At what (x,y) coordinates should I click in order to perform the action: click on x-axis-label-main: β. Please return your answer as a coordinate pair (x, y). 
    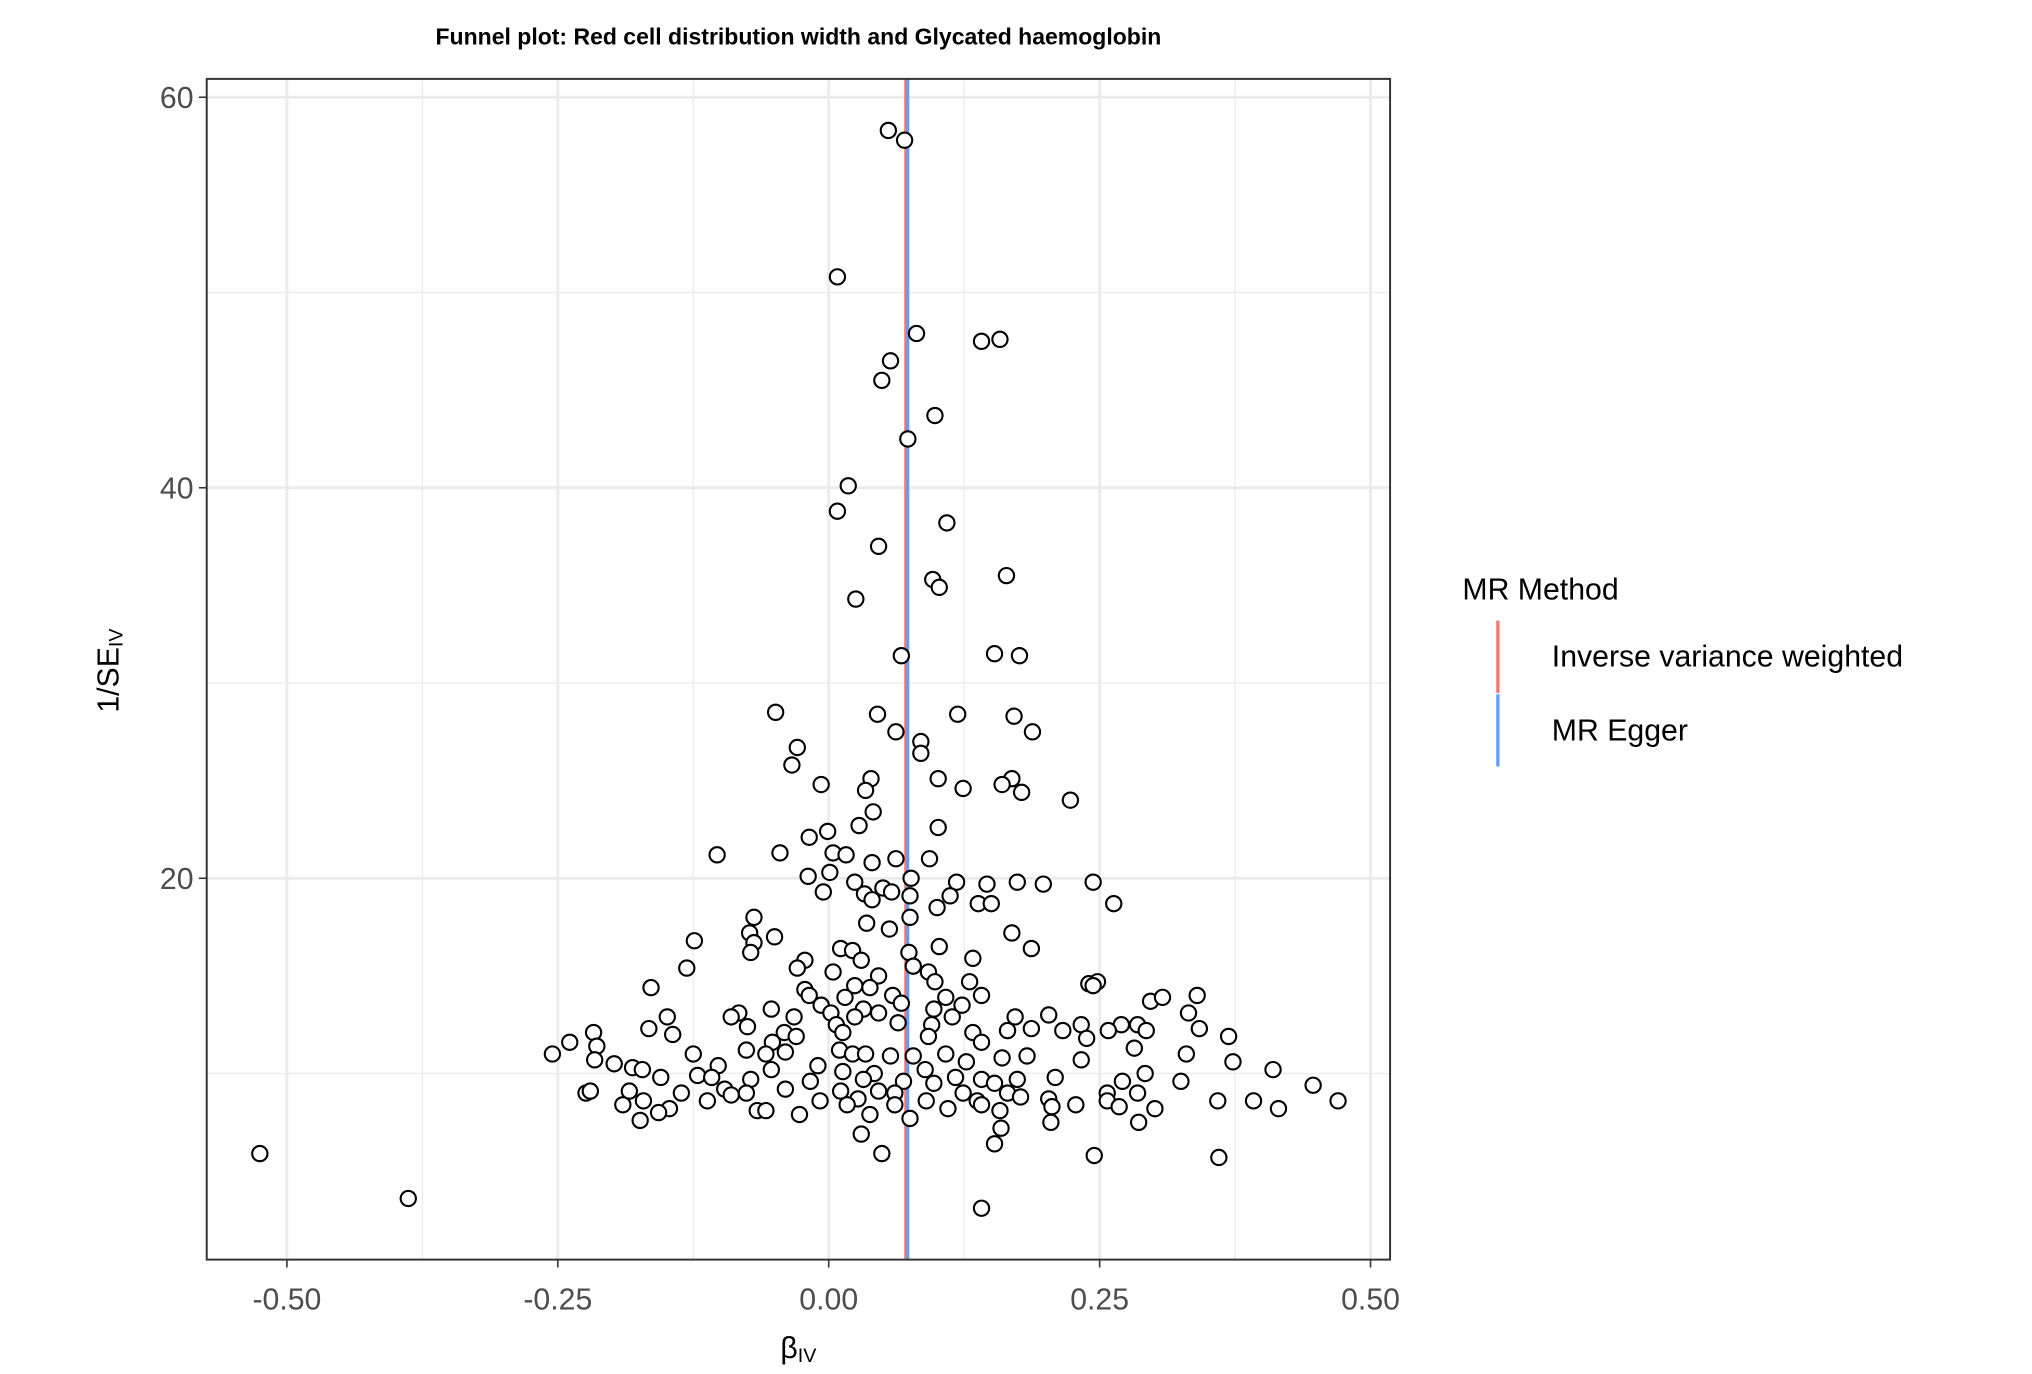
    Looking at the image, I should click on (788, 1348).